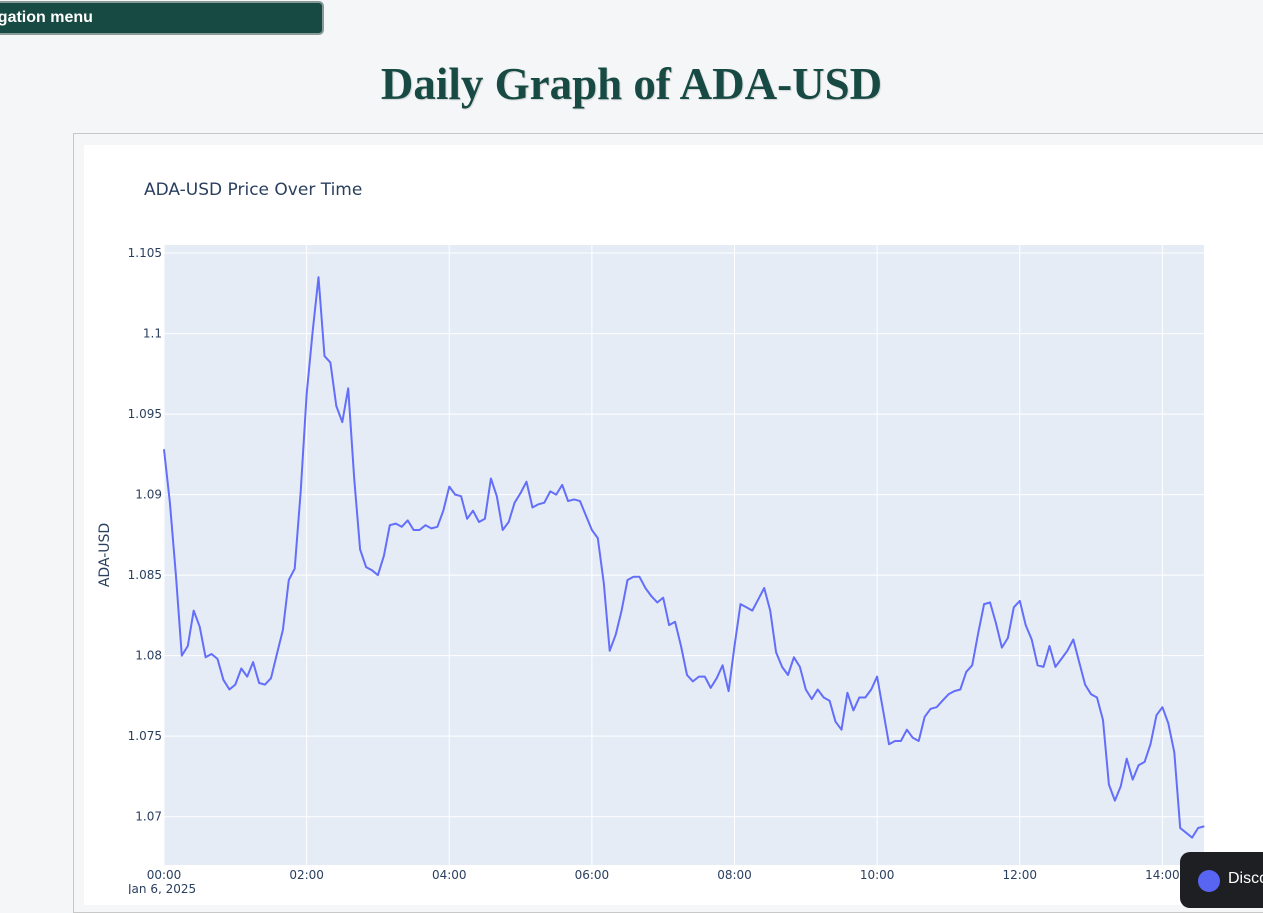  I want to click on discord-widget: Discord, so click(1221, 880).